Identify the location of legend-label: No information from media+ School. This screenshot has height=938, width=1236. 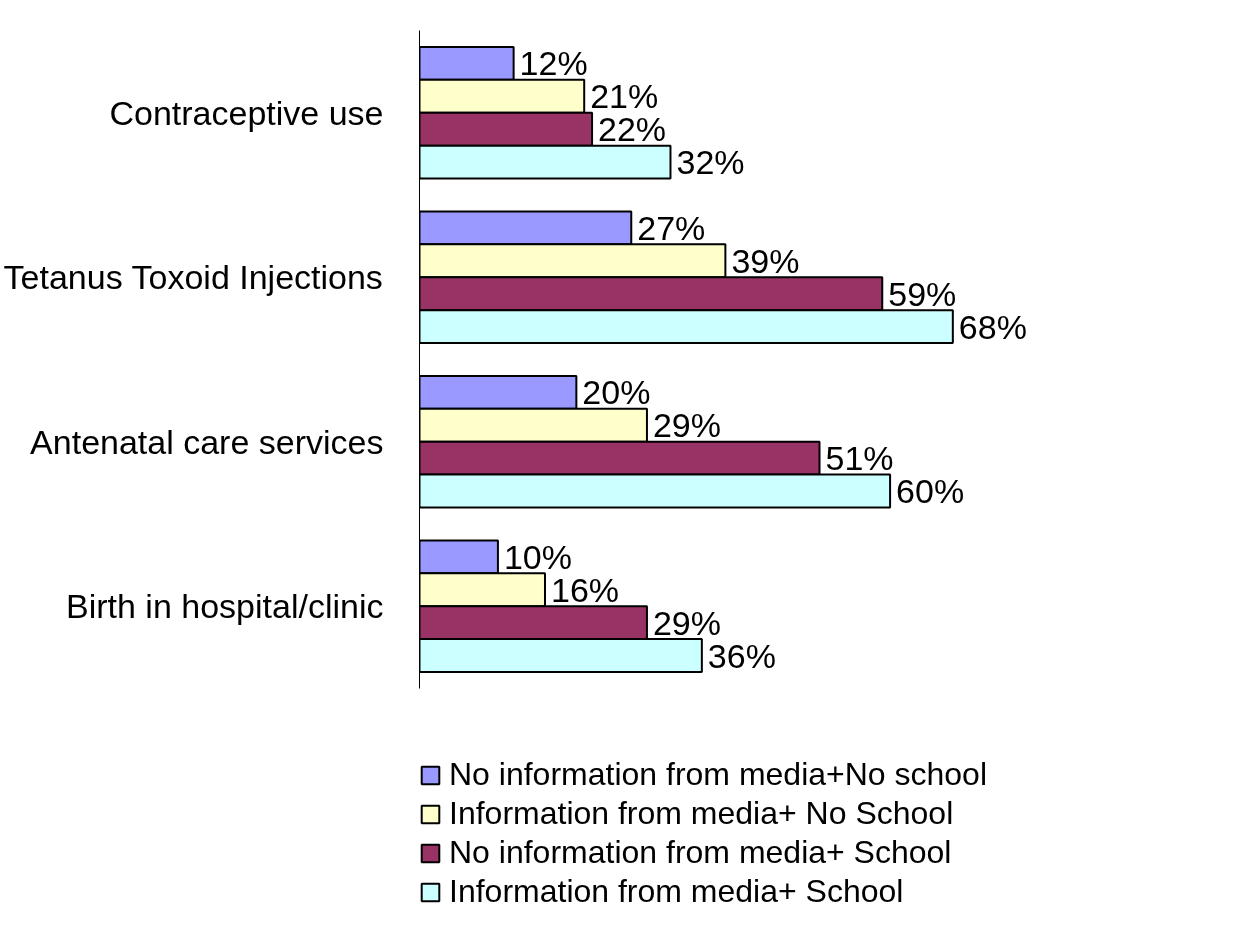
(700, 852).